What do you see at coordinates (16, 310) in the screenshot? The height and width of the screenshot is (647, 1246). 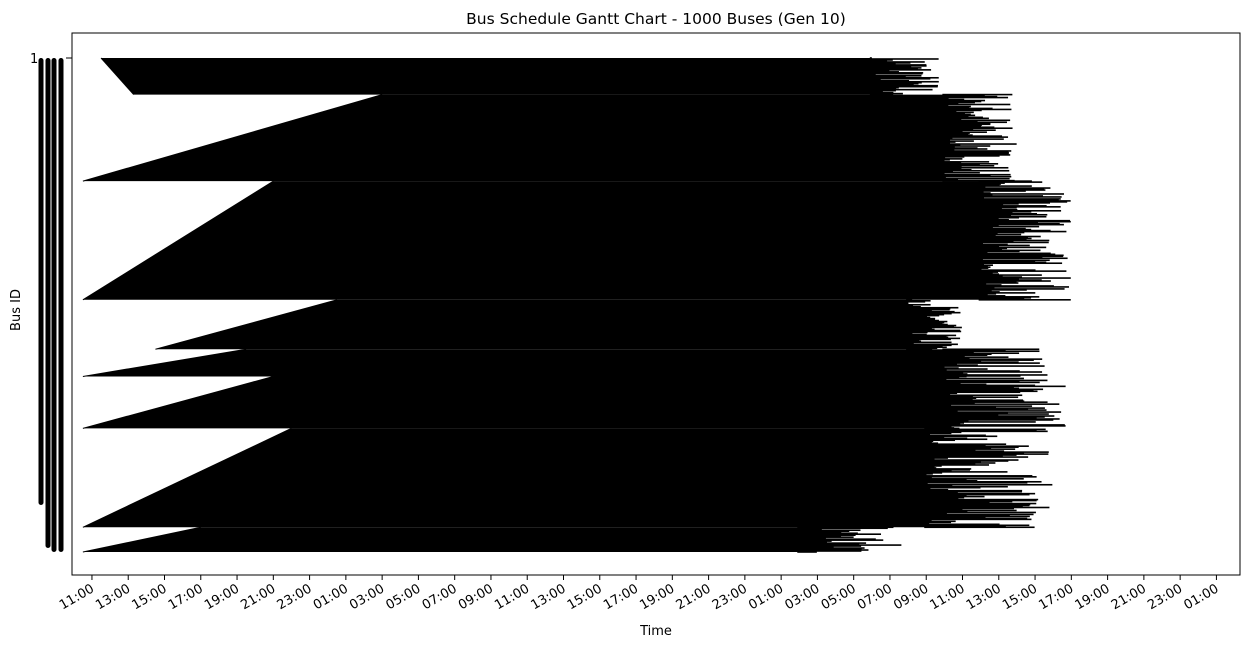 I see `y-axis-label: Bus ID` at bounding box center [16, 310].